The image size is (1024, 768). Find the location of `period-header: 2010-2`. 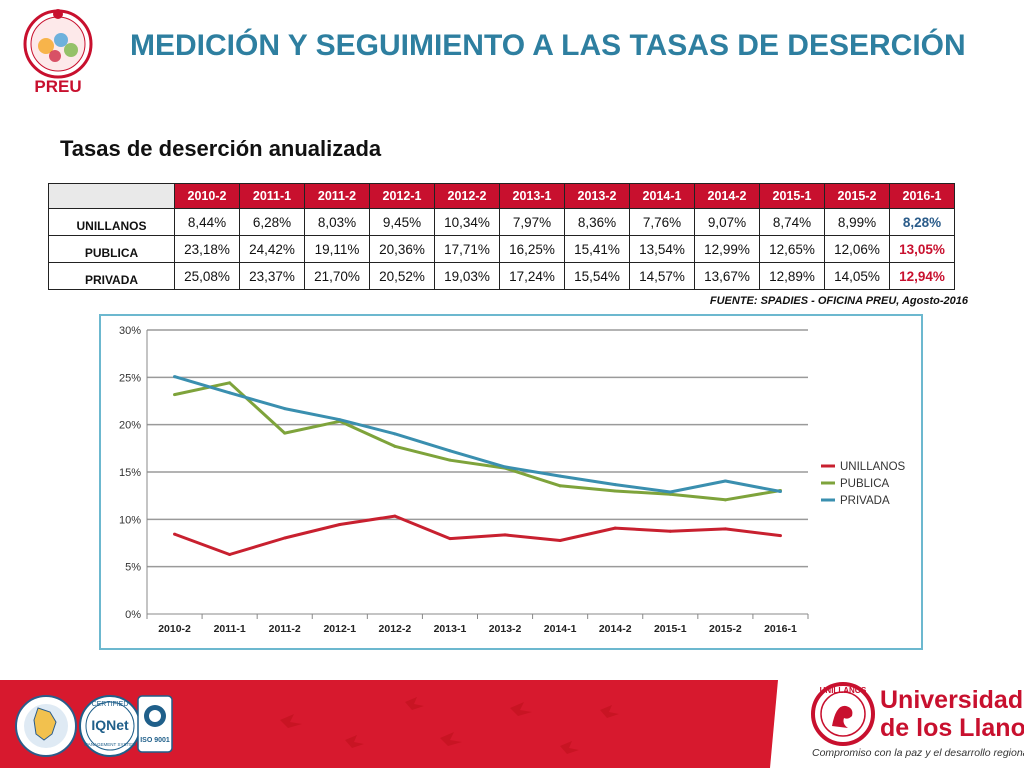

period-header: 2010-2 is located at coordinates (207, 196).